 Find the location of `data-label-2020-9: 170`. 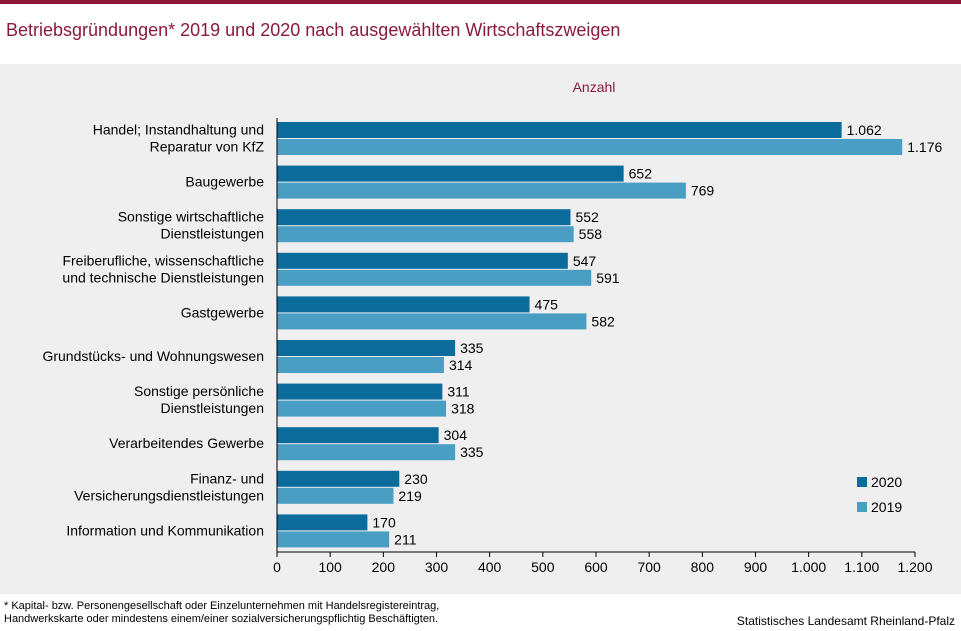

data-label-2020-9: 170 is located at coordinates (384, 522).